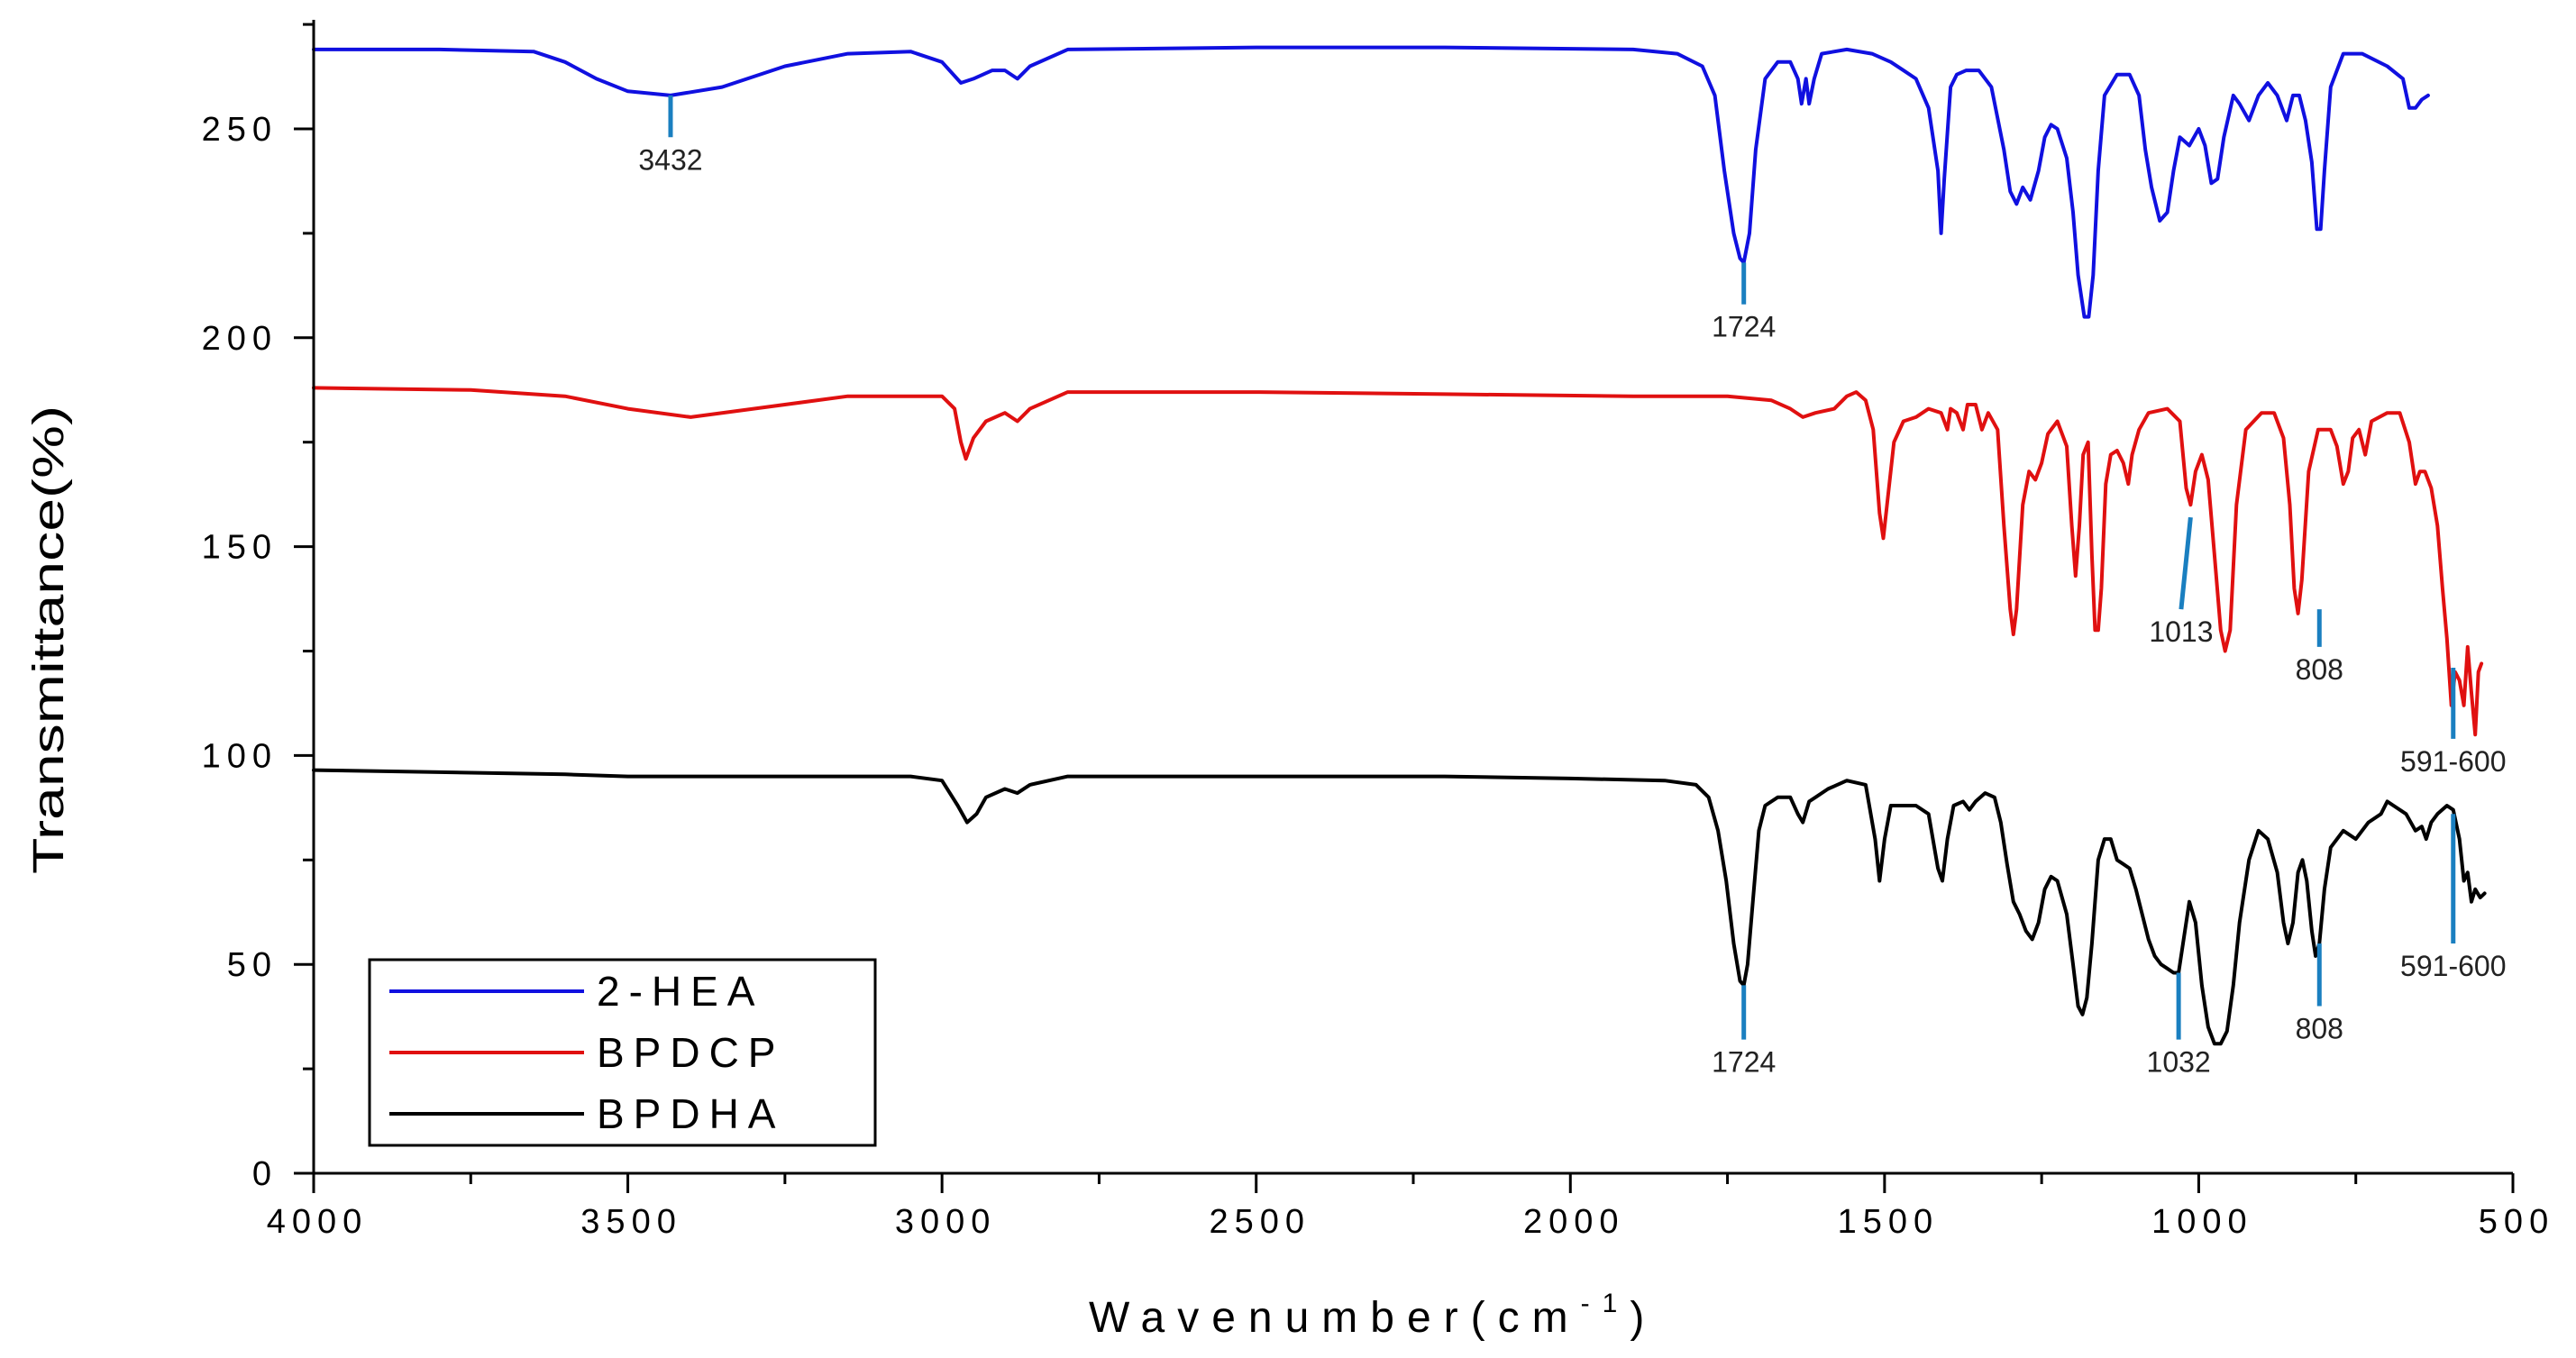 The width and height of the screenshot is (2576, 1358). What do you see at coordinates (1260, 1222) in the screenshot?
I see `x-tick-label-2500: 2500` at bounding box center [1260, 1222].